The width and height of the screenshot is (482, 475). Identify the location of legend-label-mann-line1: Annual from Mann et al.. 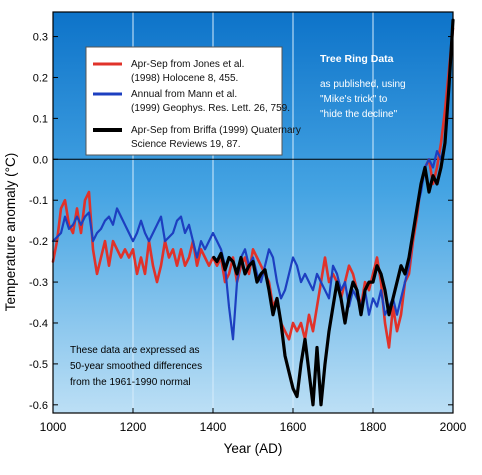
(184, 94).